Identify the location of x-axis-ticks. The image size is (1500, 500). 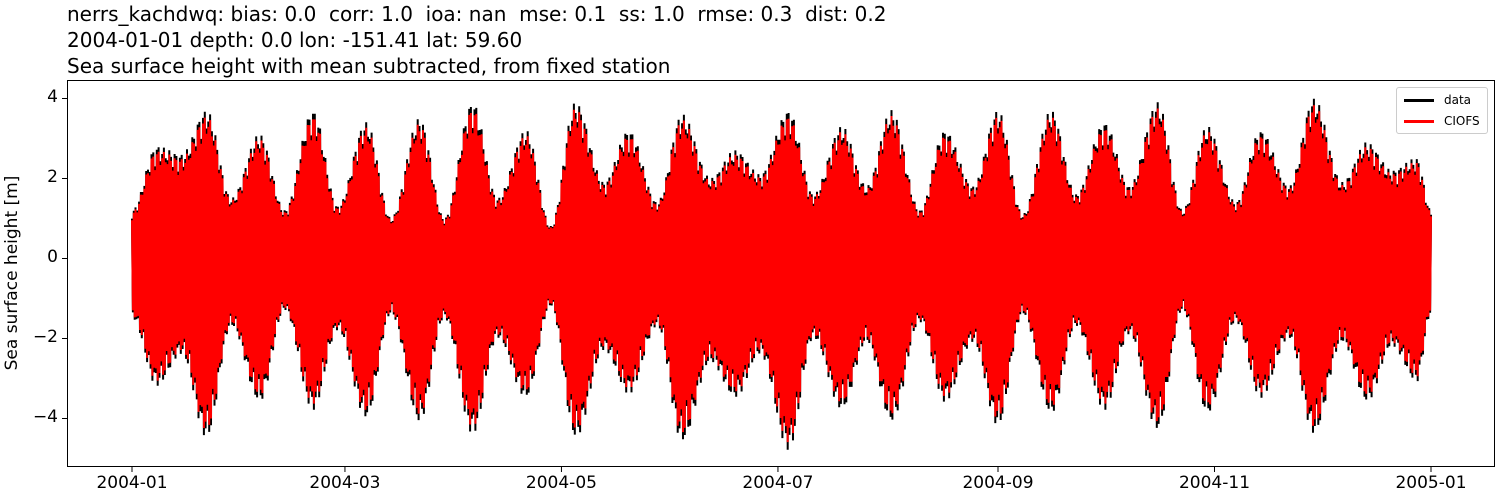
(781, 469).